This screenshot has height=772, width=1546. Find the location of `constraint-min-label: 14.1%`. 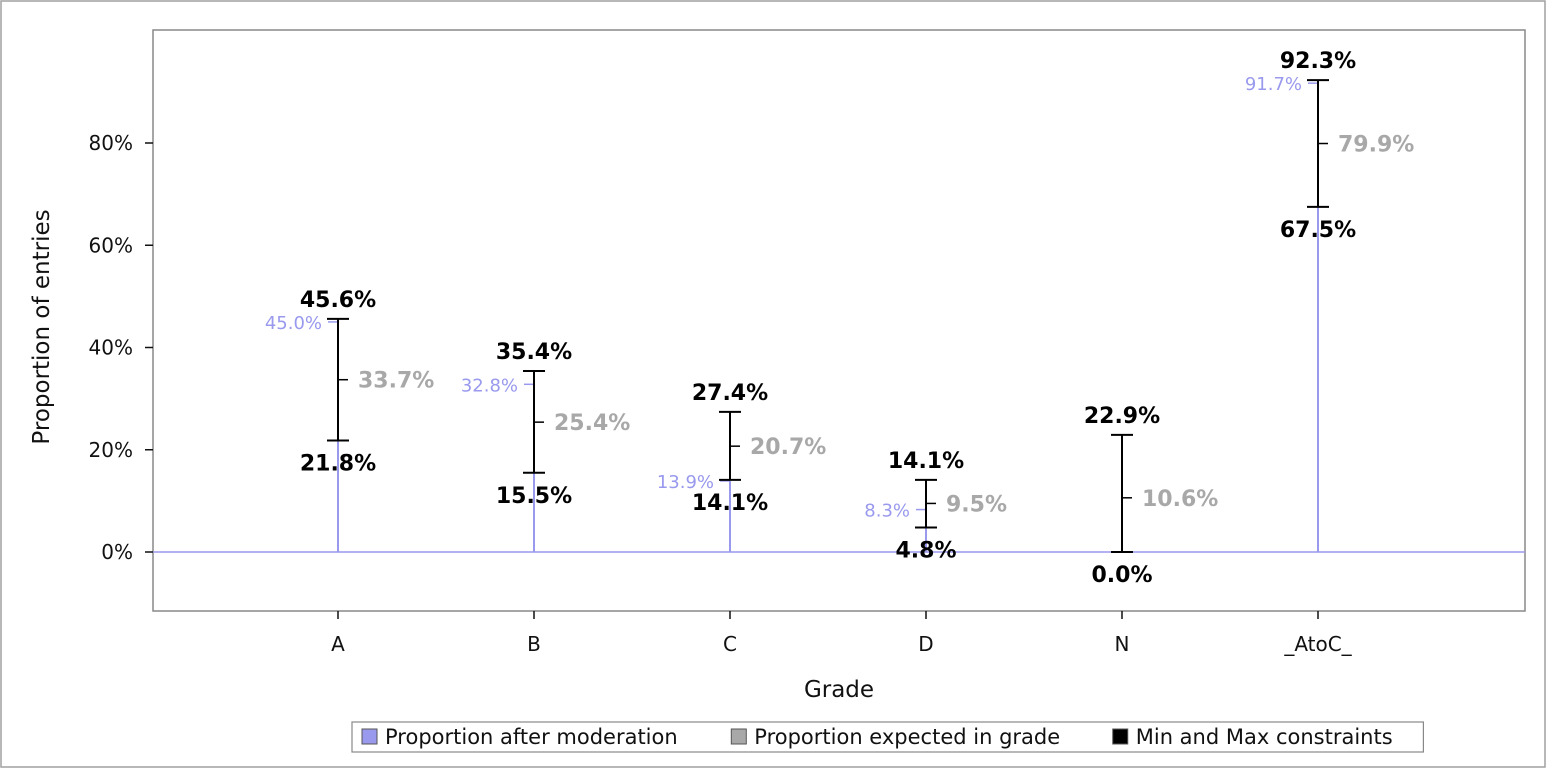

constraint-min-label: 14.1% is located at coordinates (730, 503).